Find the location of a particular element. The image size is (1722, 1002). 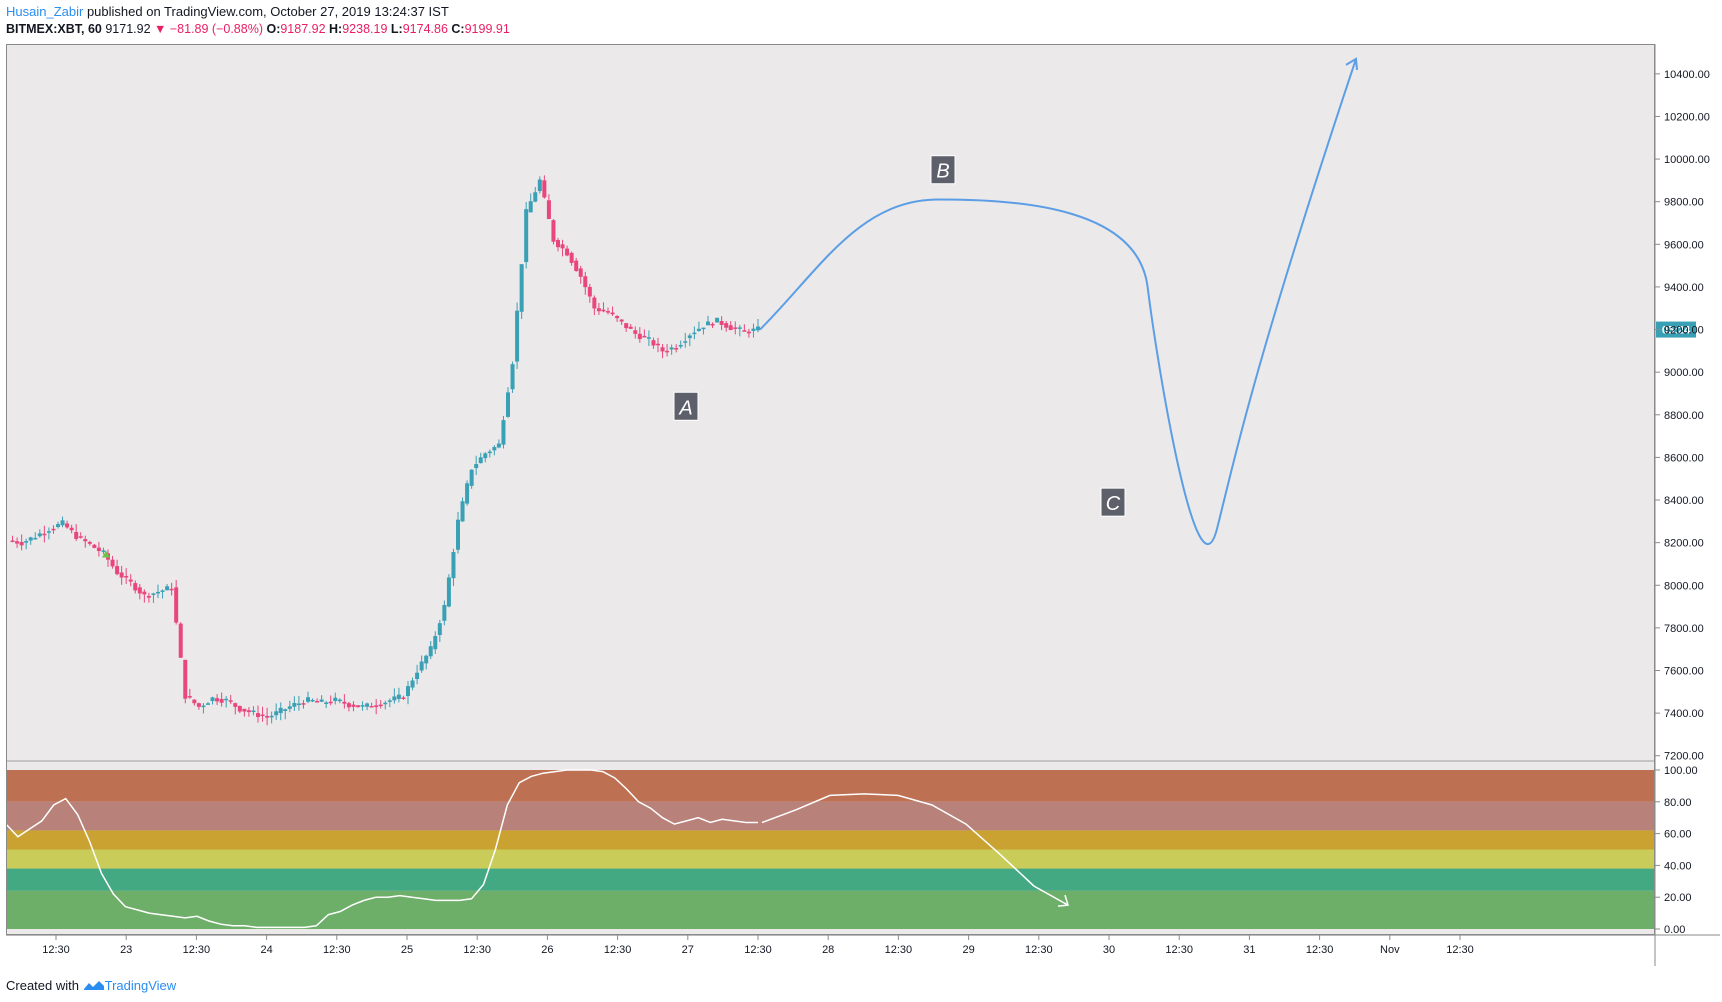

price-tick-label: 7600.00 is located at coordinates (1684, 672).